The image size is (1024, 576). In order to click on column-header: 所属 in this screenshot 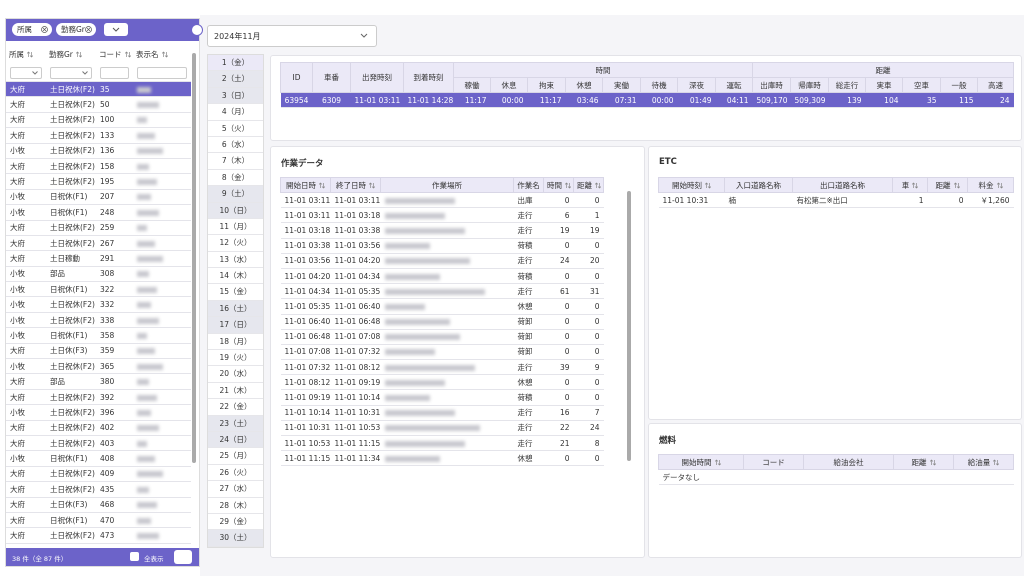, I will do `click(26, 54)`.